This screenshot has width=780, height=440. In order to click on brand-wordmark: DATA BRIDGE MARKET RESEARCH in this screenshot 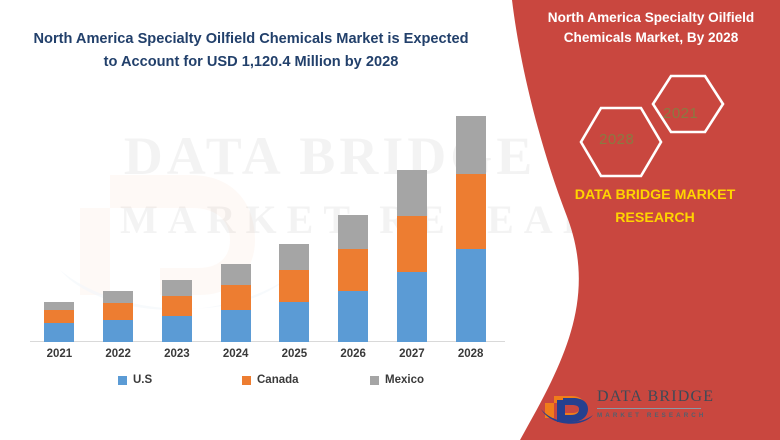, I will do `click(655, 206)`.